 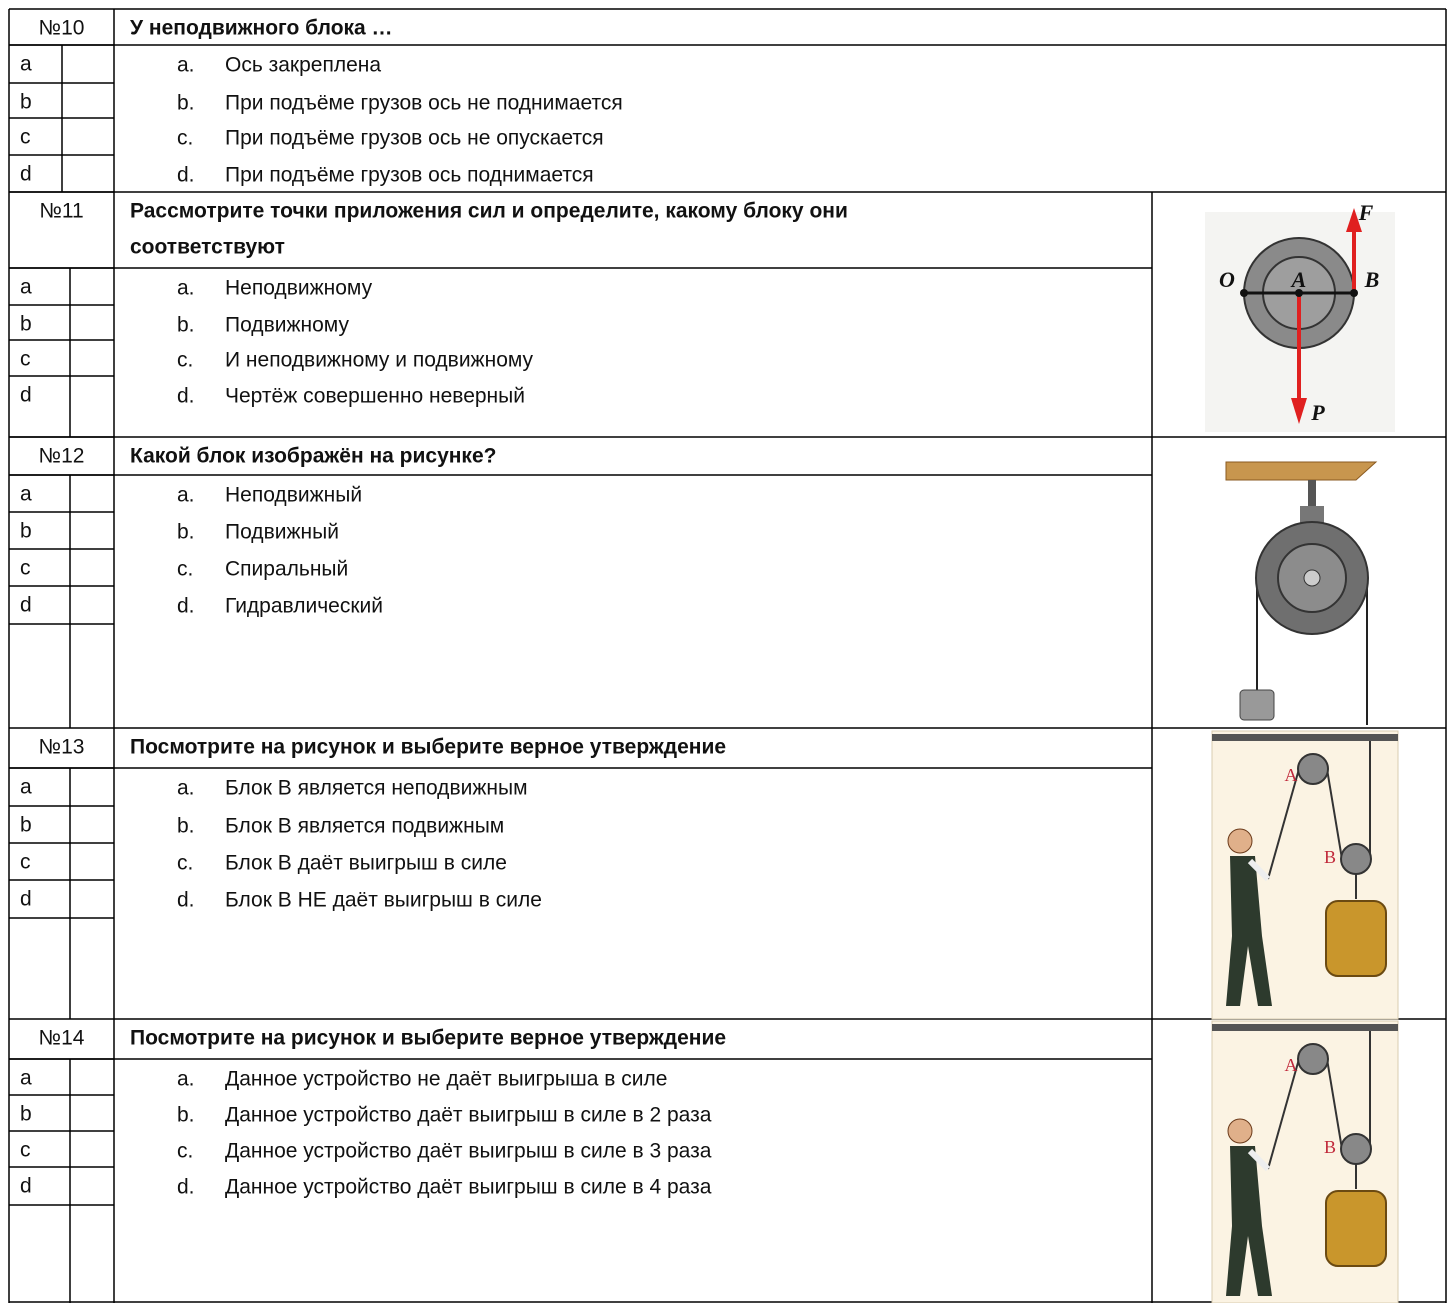 I want to click on option-text: И неподвижному и подвижному, so click(x=379, y=360).